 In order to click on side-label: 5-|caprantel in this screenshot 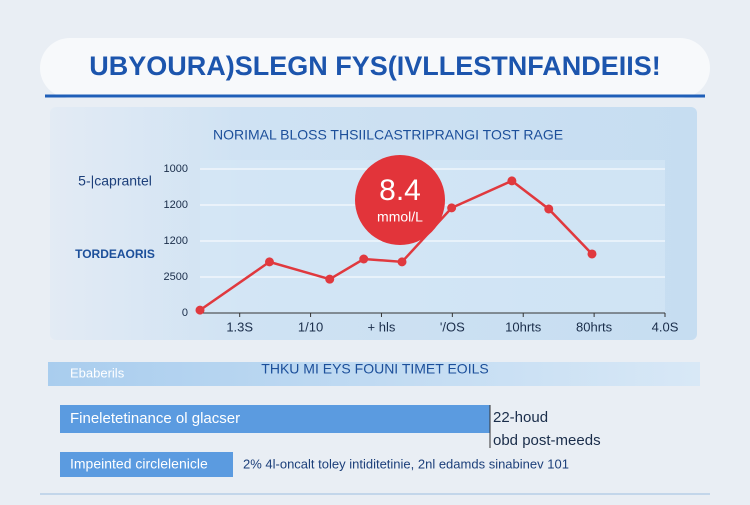, I will do `click(115, 181)`.